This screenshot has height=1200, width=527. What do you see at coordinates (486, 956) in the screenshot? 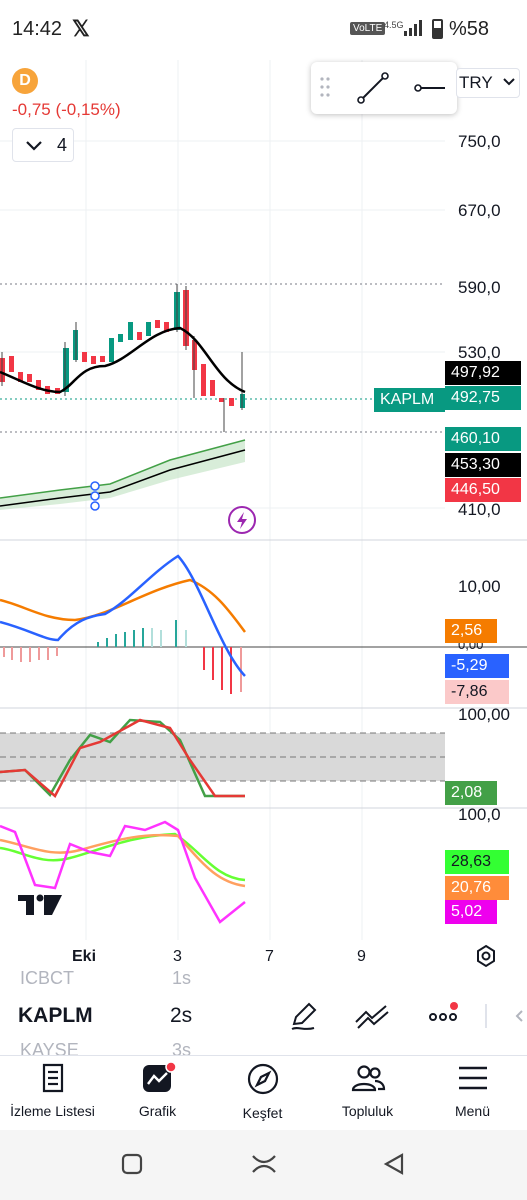
I see `chart-settings-icon` at bounding box center [486, 956].